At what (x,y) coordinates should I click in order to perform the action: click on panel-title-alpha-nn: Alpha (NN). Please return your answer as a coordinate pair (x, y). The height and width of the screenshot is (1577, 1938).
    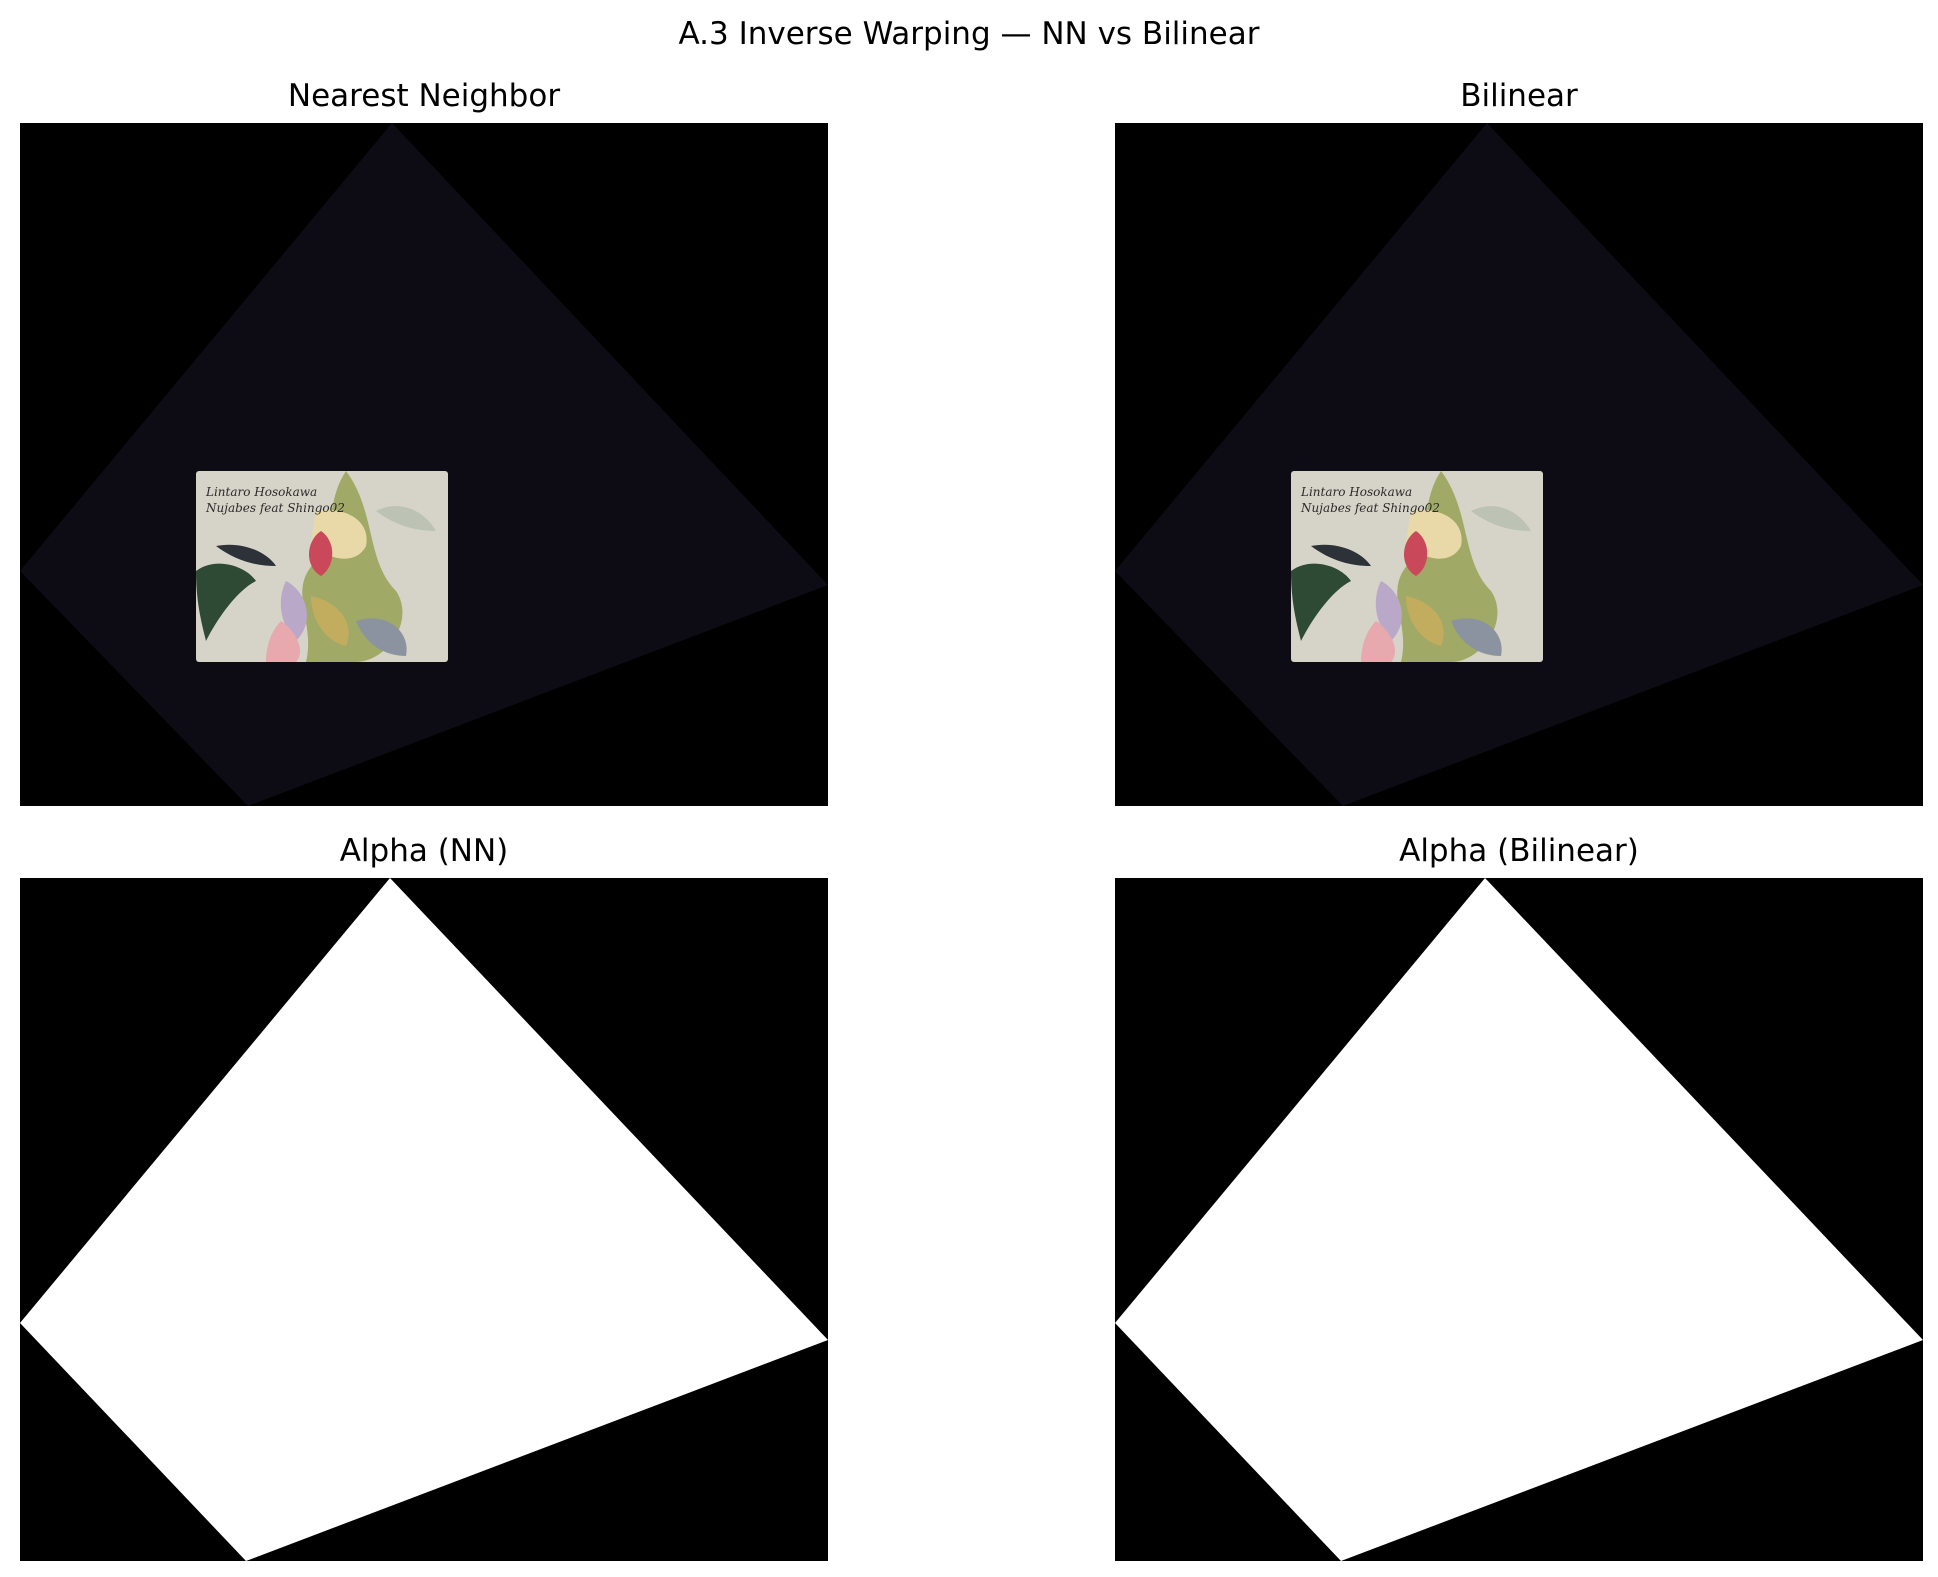
    Looking at the image, I should click on (424, 851).